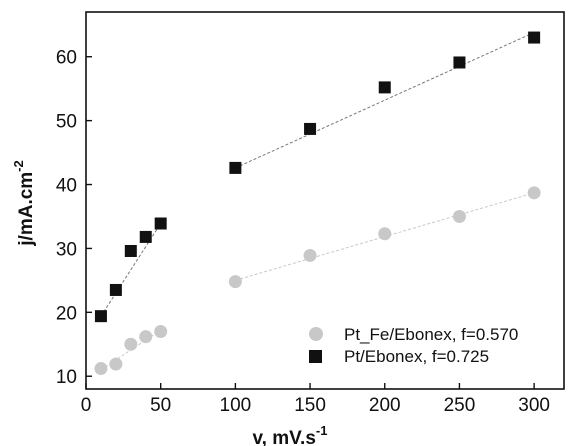 Image resolution: width=571 pixels, height=446 pixels. Describe the element at coordinates (310, 405) in the screenshot. I see `x-tick-label: 150` at that location.